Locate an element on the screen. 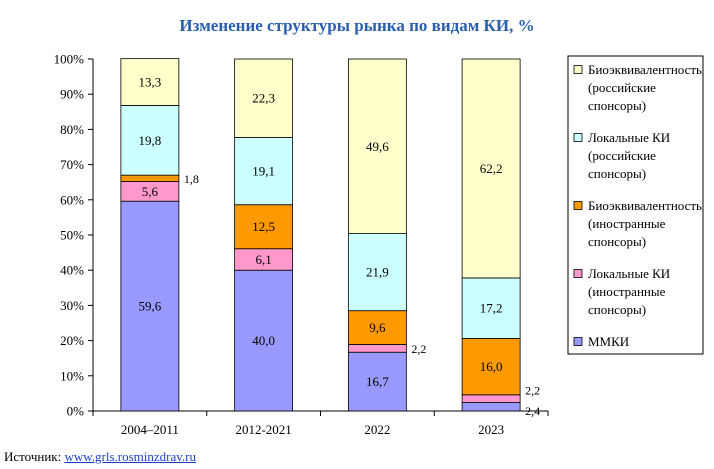 This screenshot has width=714, height=469. data-label: 40,0 is located at coordinates (263, 340).